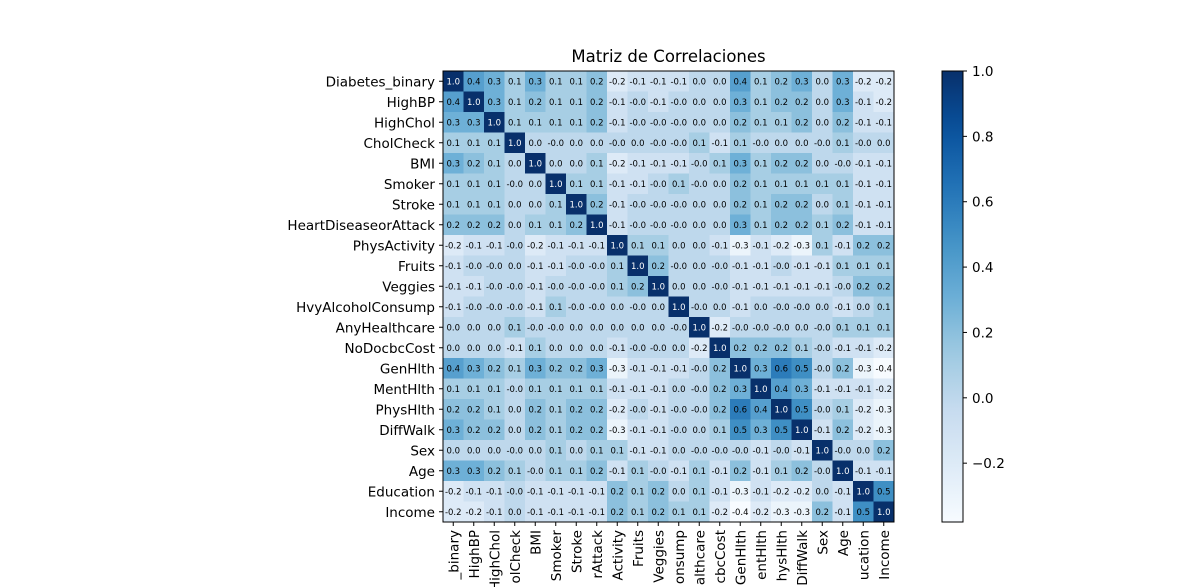  Describe the element at coordinates (474, 82) in the screenshot. I see `heatmap-cell-value: 0.4` at that location.